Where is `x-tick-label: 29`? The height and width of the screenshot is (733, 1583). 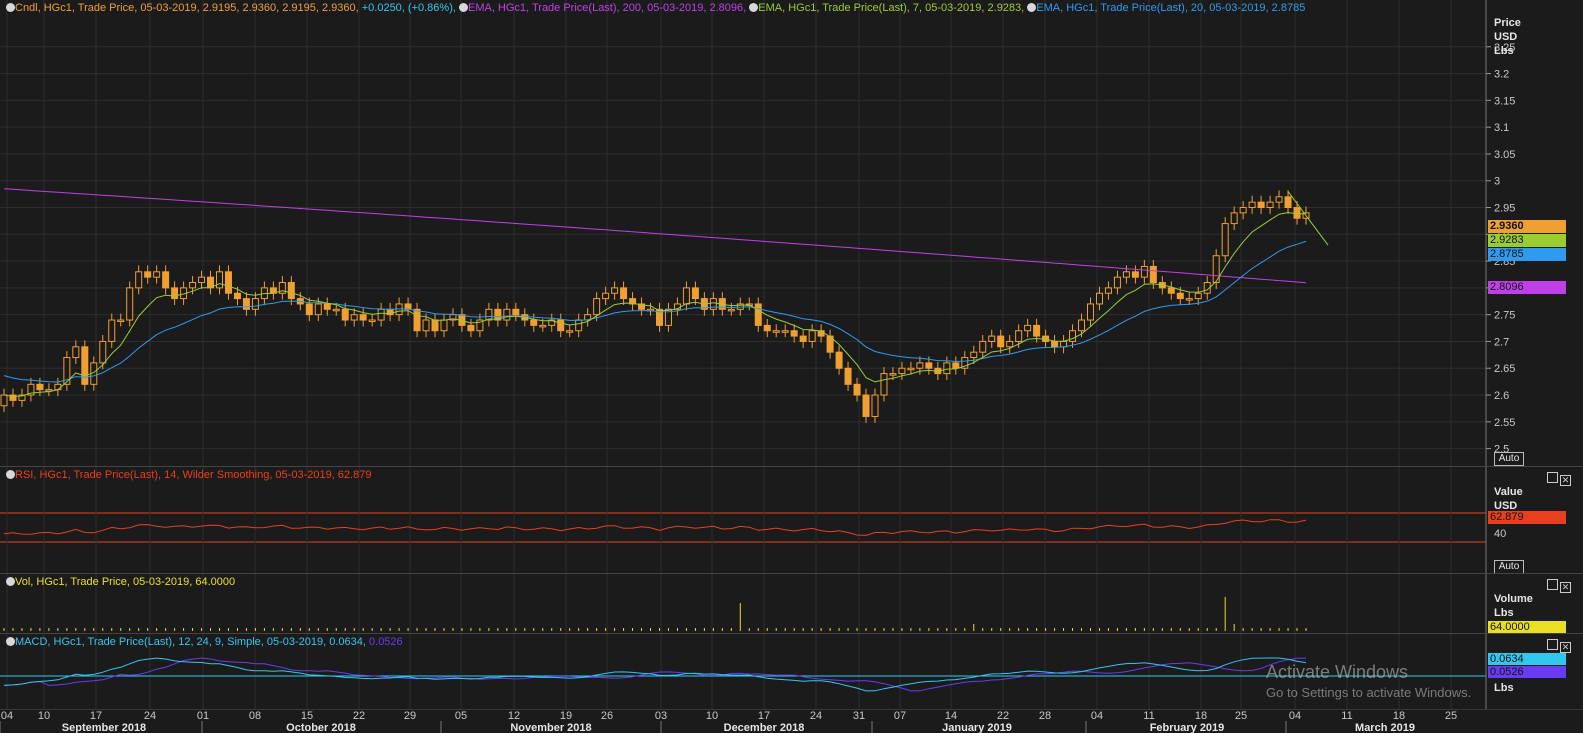
x-tick-label: 29 is located at coordinates (410, 716).